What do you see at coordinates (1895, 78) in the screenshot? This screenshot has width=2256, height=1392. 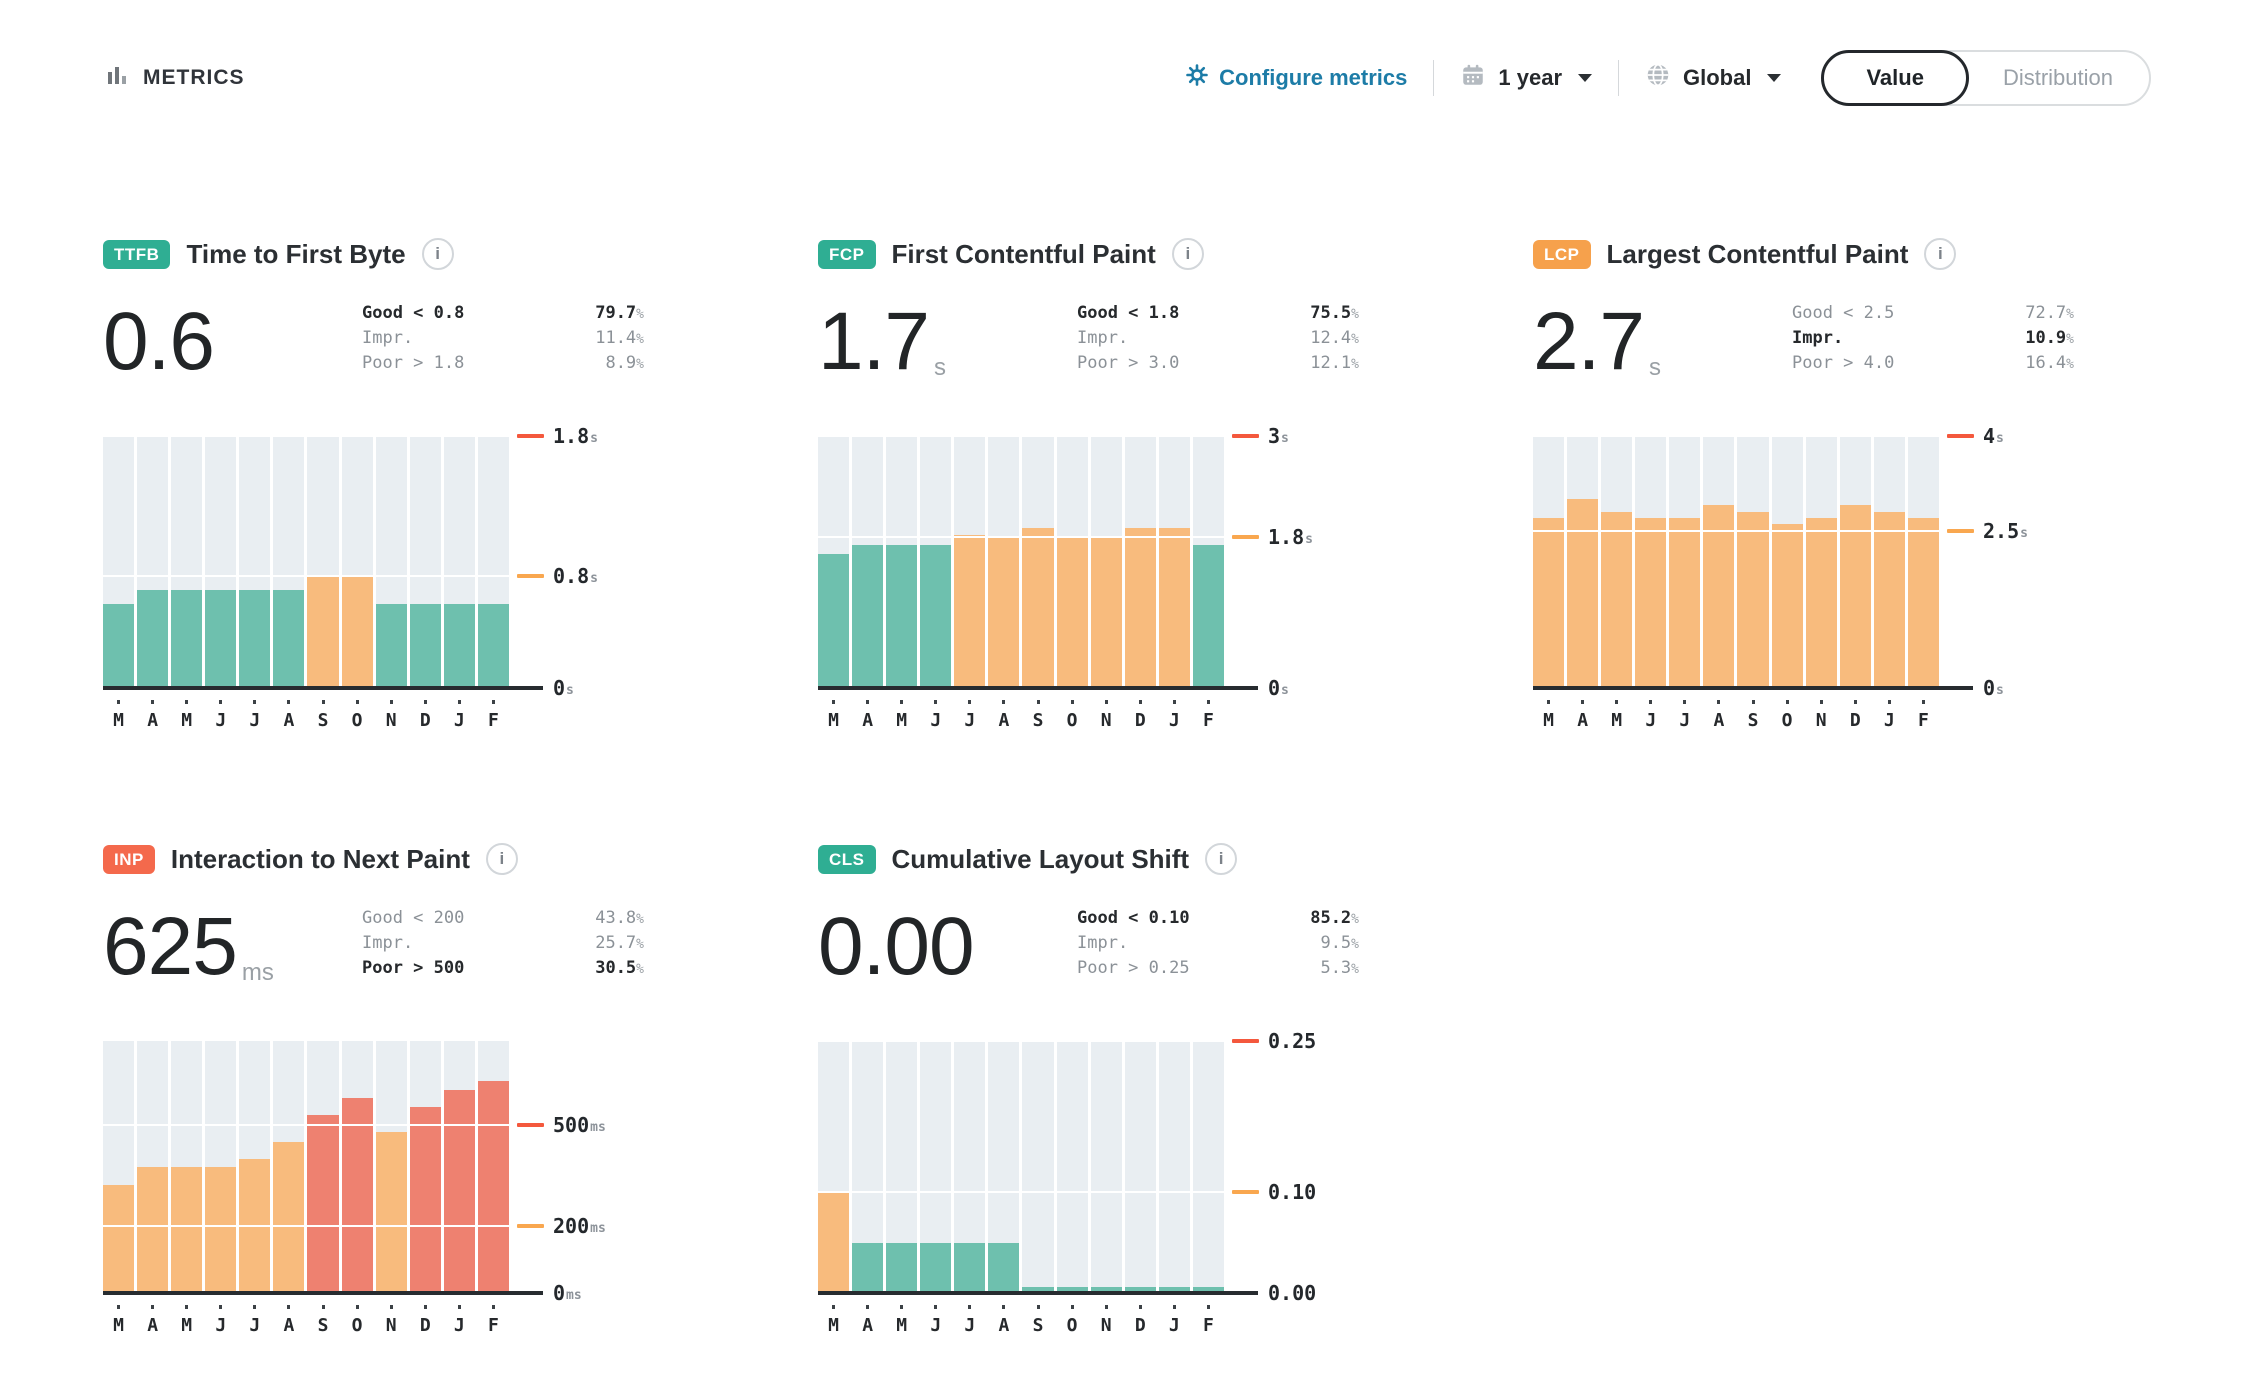 I see `toggle-option-value: Value` at bounding box center [1895, 78].